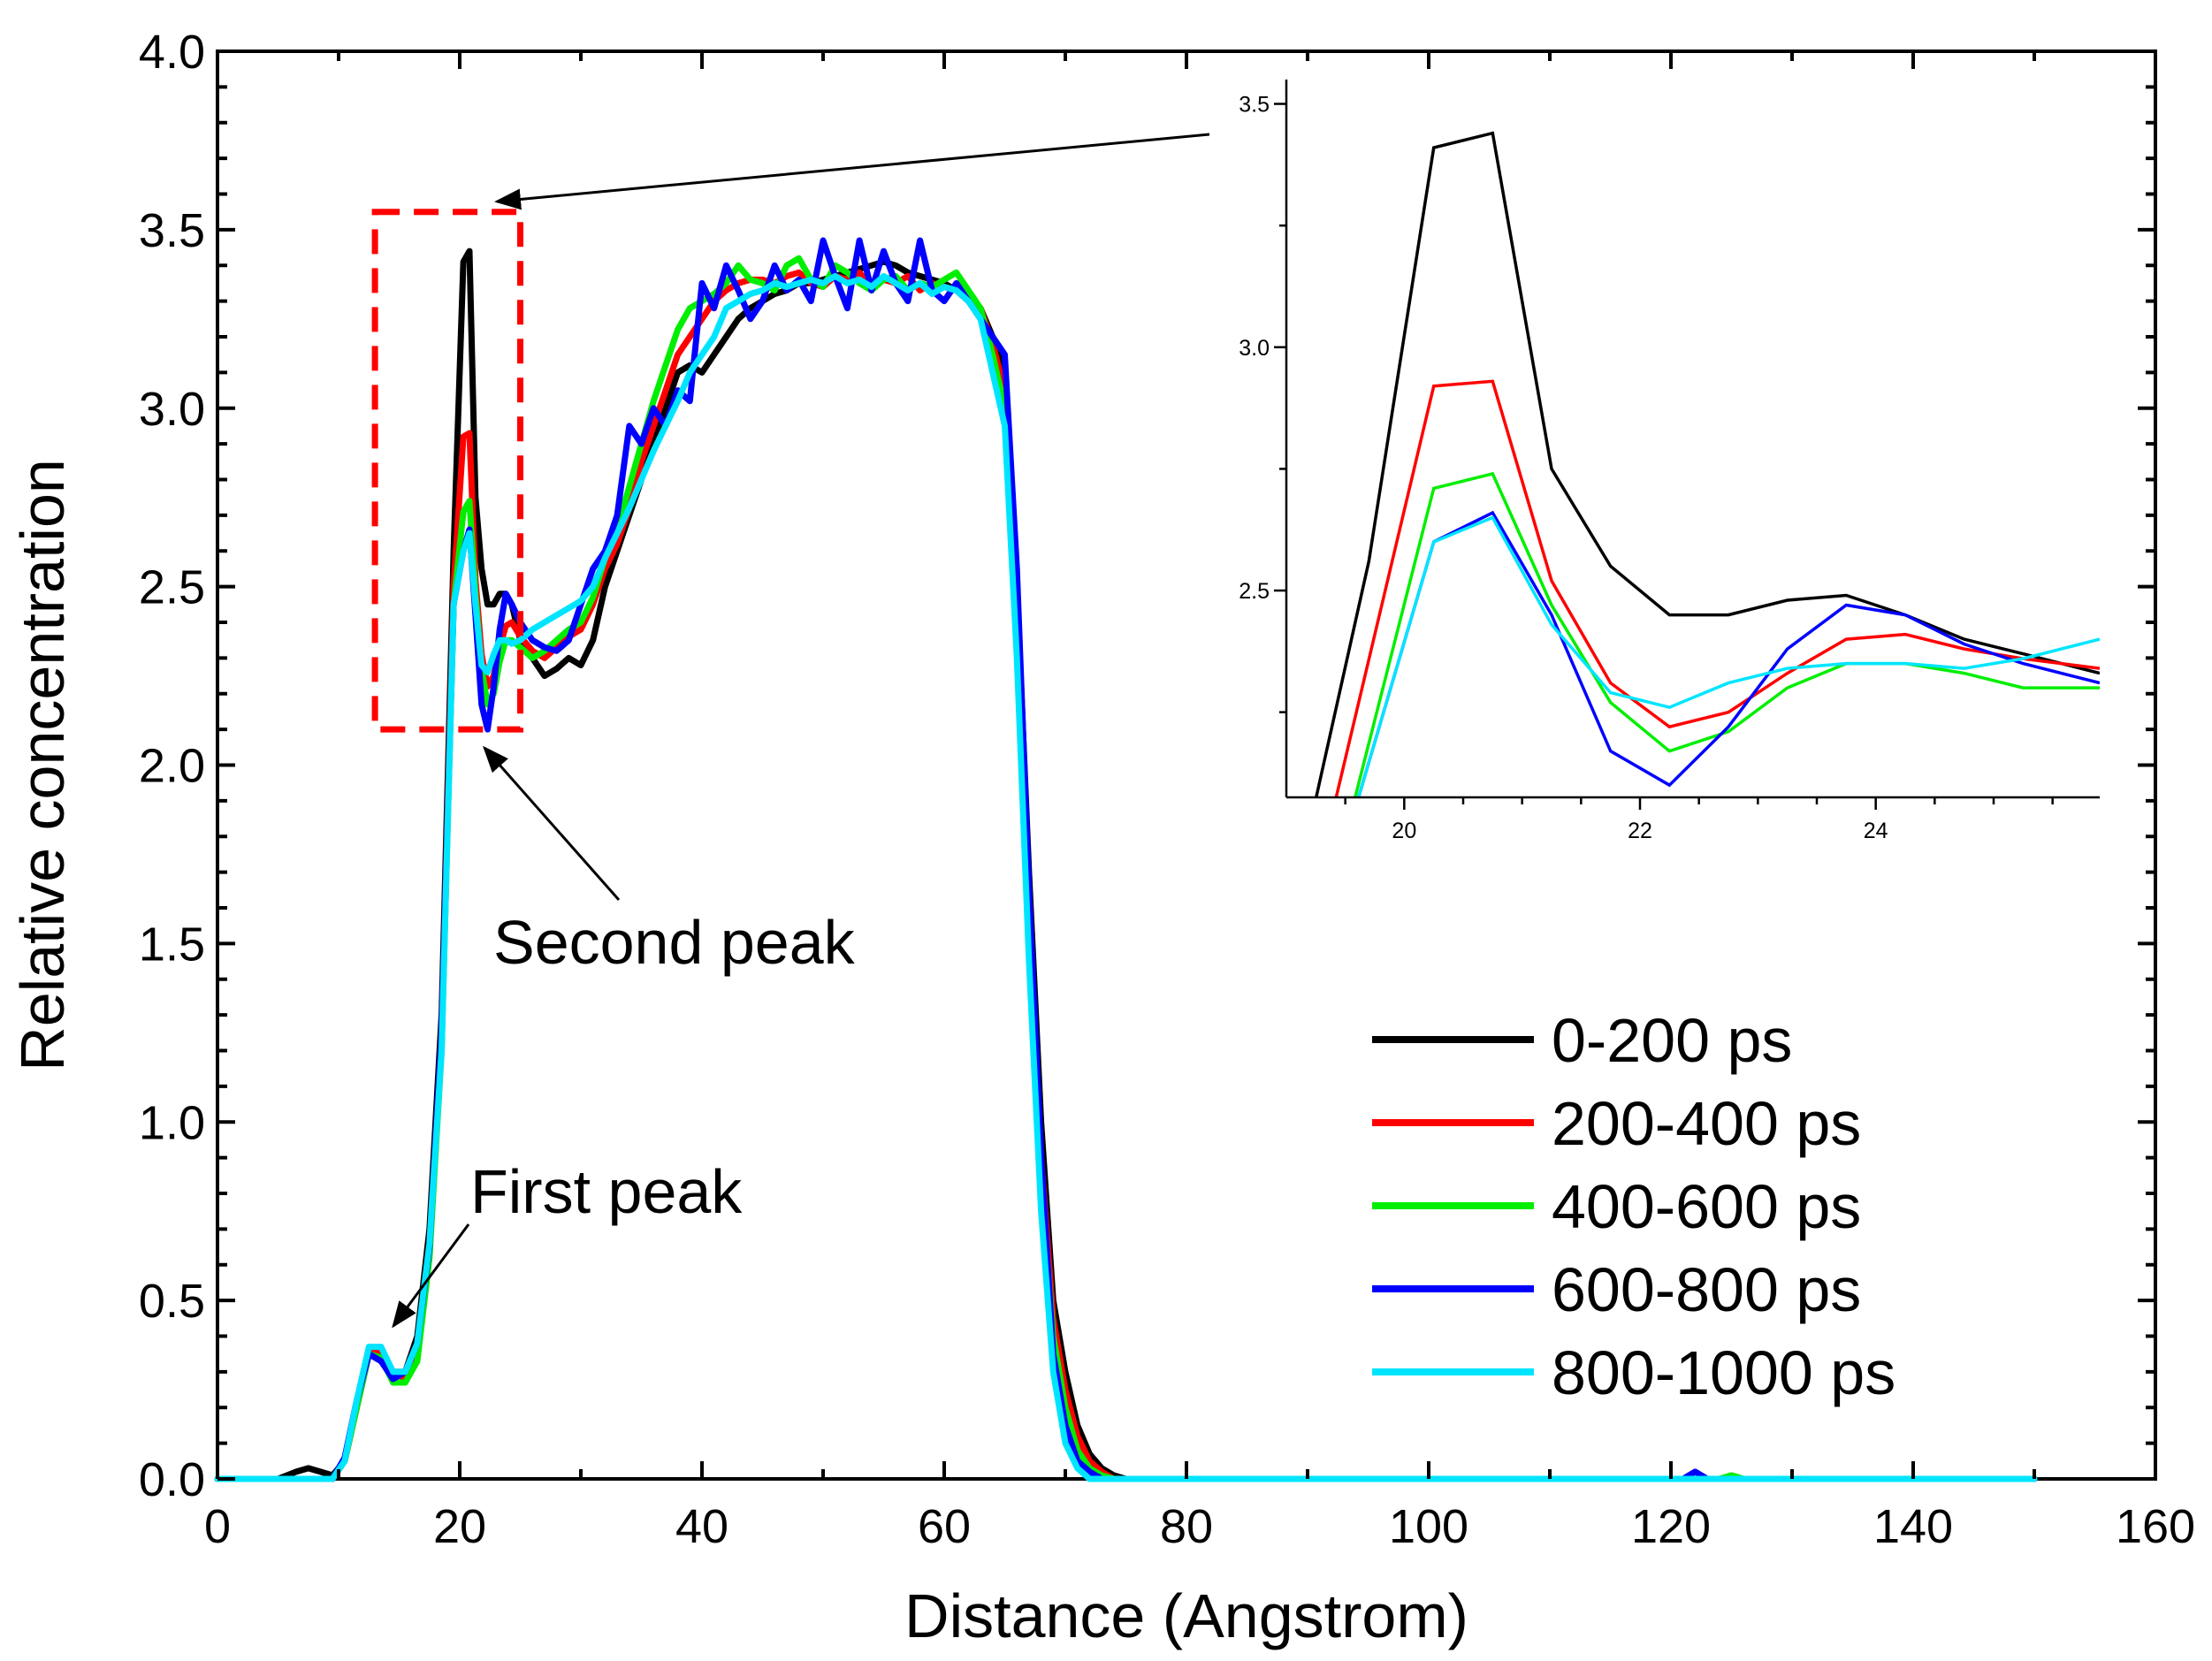  I want to click on inset-y-tick-label: 3.5, so click(1254, 105).